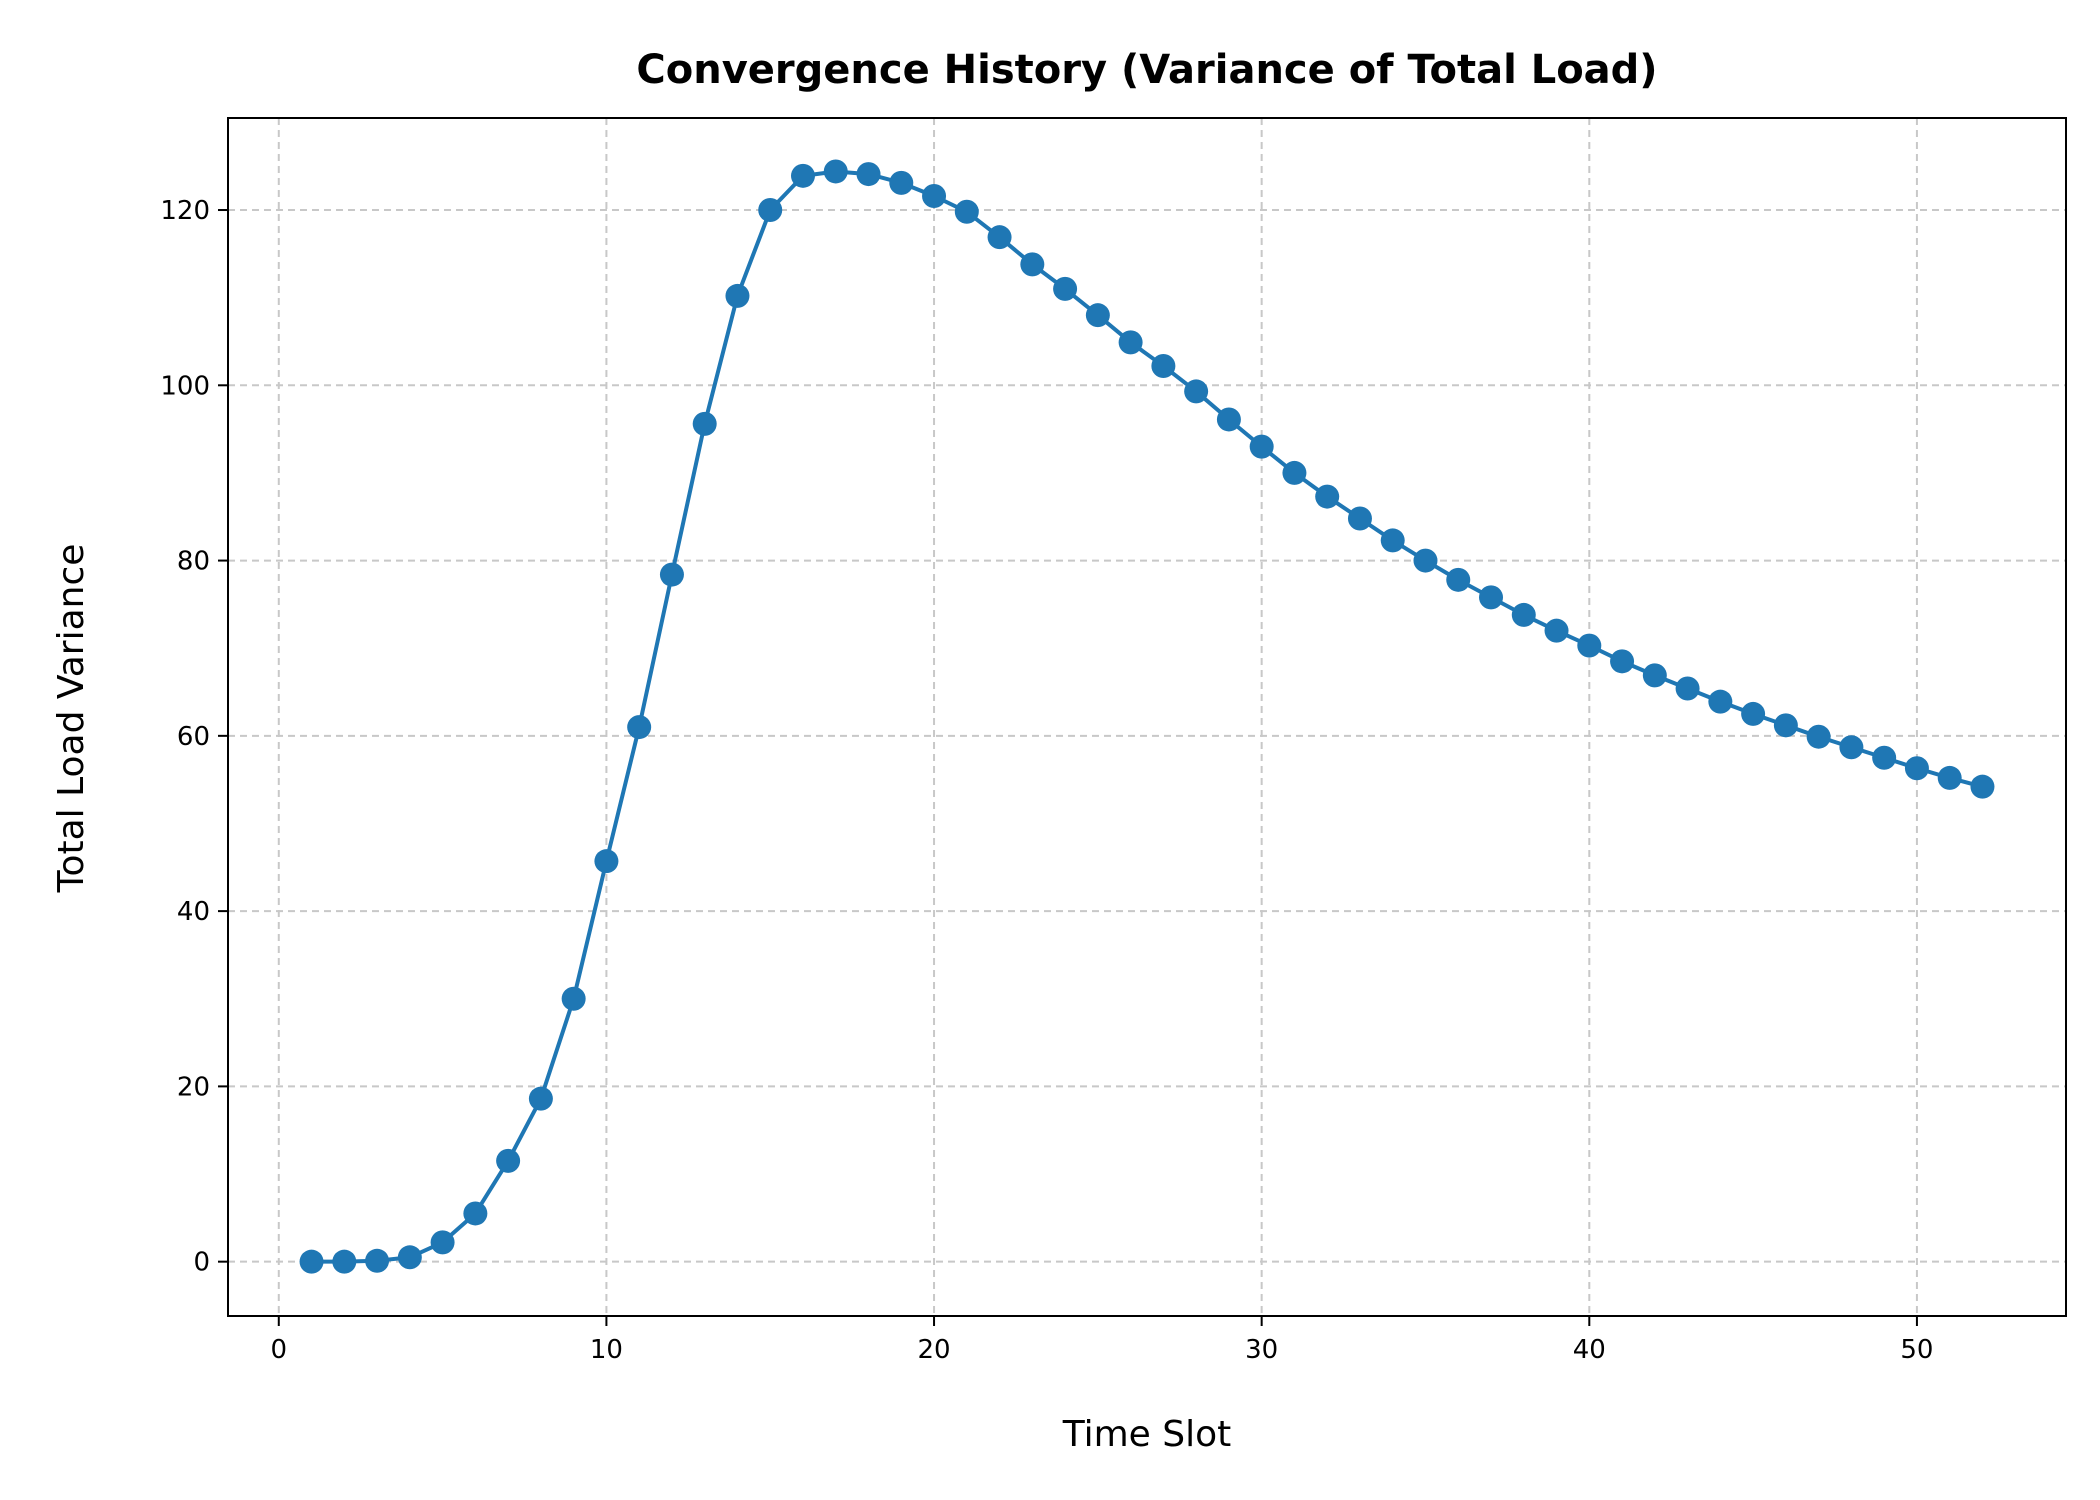 The height and width of the screenshot is (1500, 2100). I want to click on x-tick-label: 30, so click(1261, 1350).